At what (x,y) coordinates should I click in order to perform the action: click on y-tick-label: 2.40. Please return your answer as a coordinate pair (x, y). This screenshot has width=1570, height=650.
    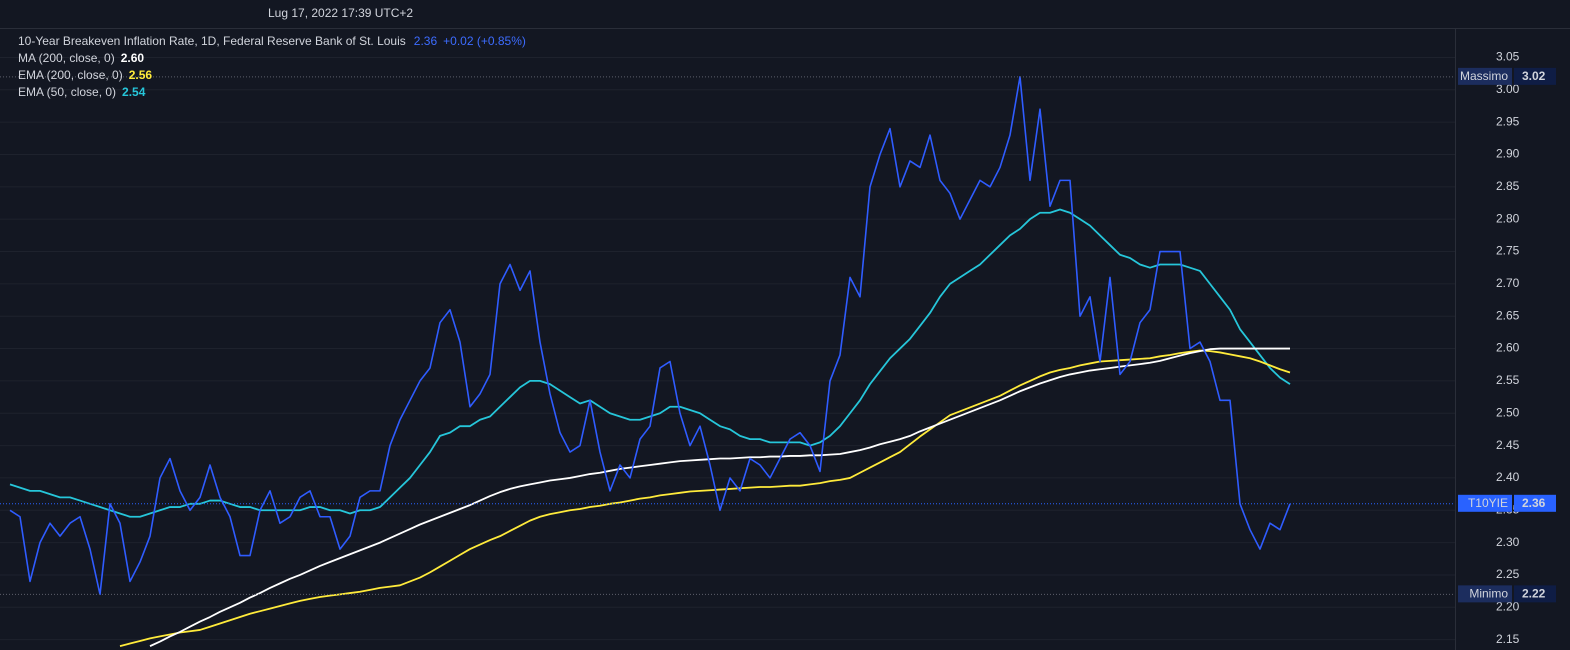
    Looking at the image, I should click on (1508, 477).